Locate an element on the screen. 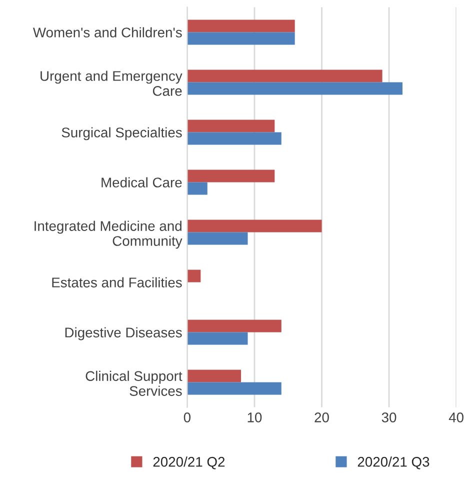 Image resolution: width=468 pixels, height=482 pixels. y-tick-label: Urgent and Emergency Care is located at coordinates (111, 83).